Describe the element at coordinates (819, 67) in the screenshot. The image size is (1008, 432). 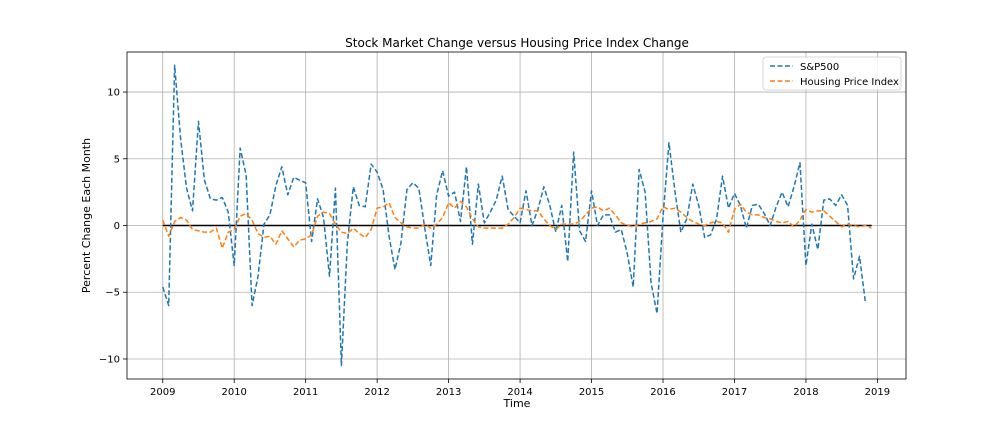
I see `legend-label-sp500: S&P500` at that location.